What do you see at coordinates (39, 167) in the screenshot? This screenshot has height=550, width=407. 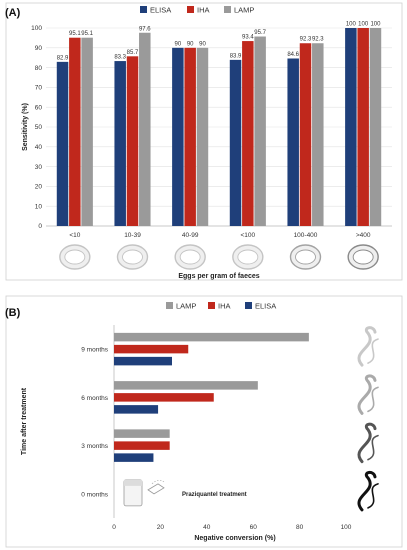 I see `y-tick-label-30: 30` at bounding box center [39, 167].